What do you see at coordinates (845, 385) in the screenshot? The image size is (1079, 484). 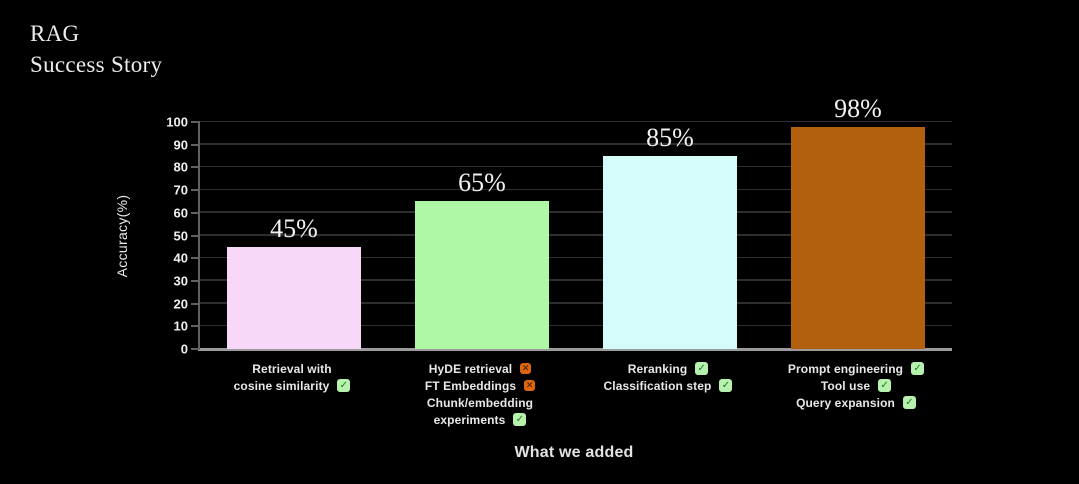 I see `category-label-text: Tool use` at bounding box center [845, 385].